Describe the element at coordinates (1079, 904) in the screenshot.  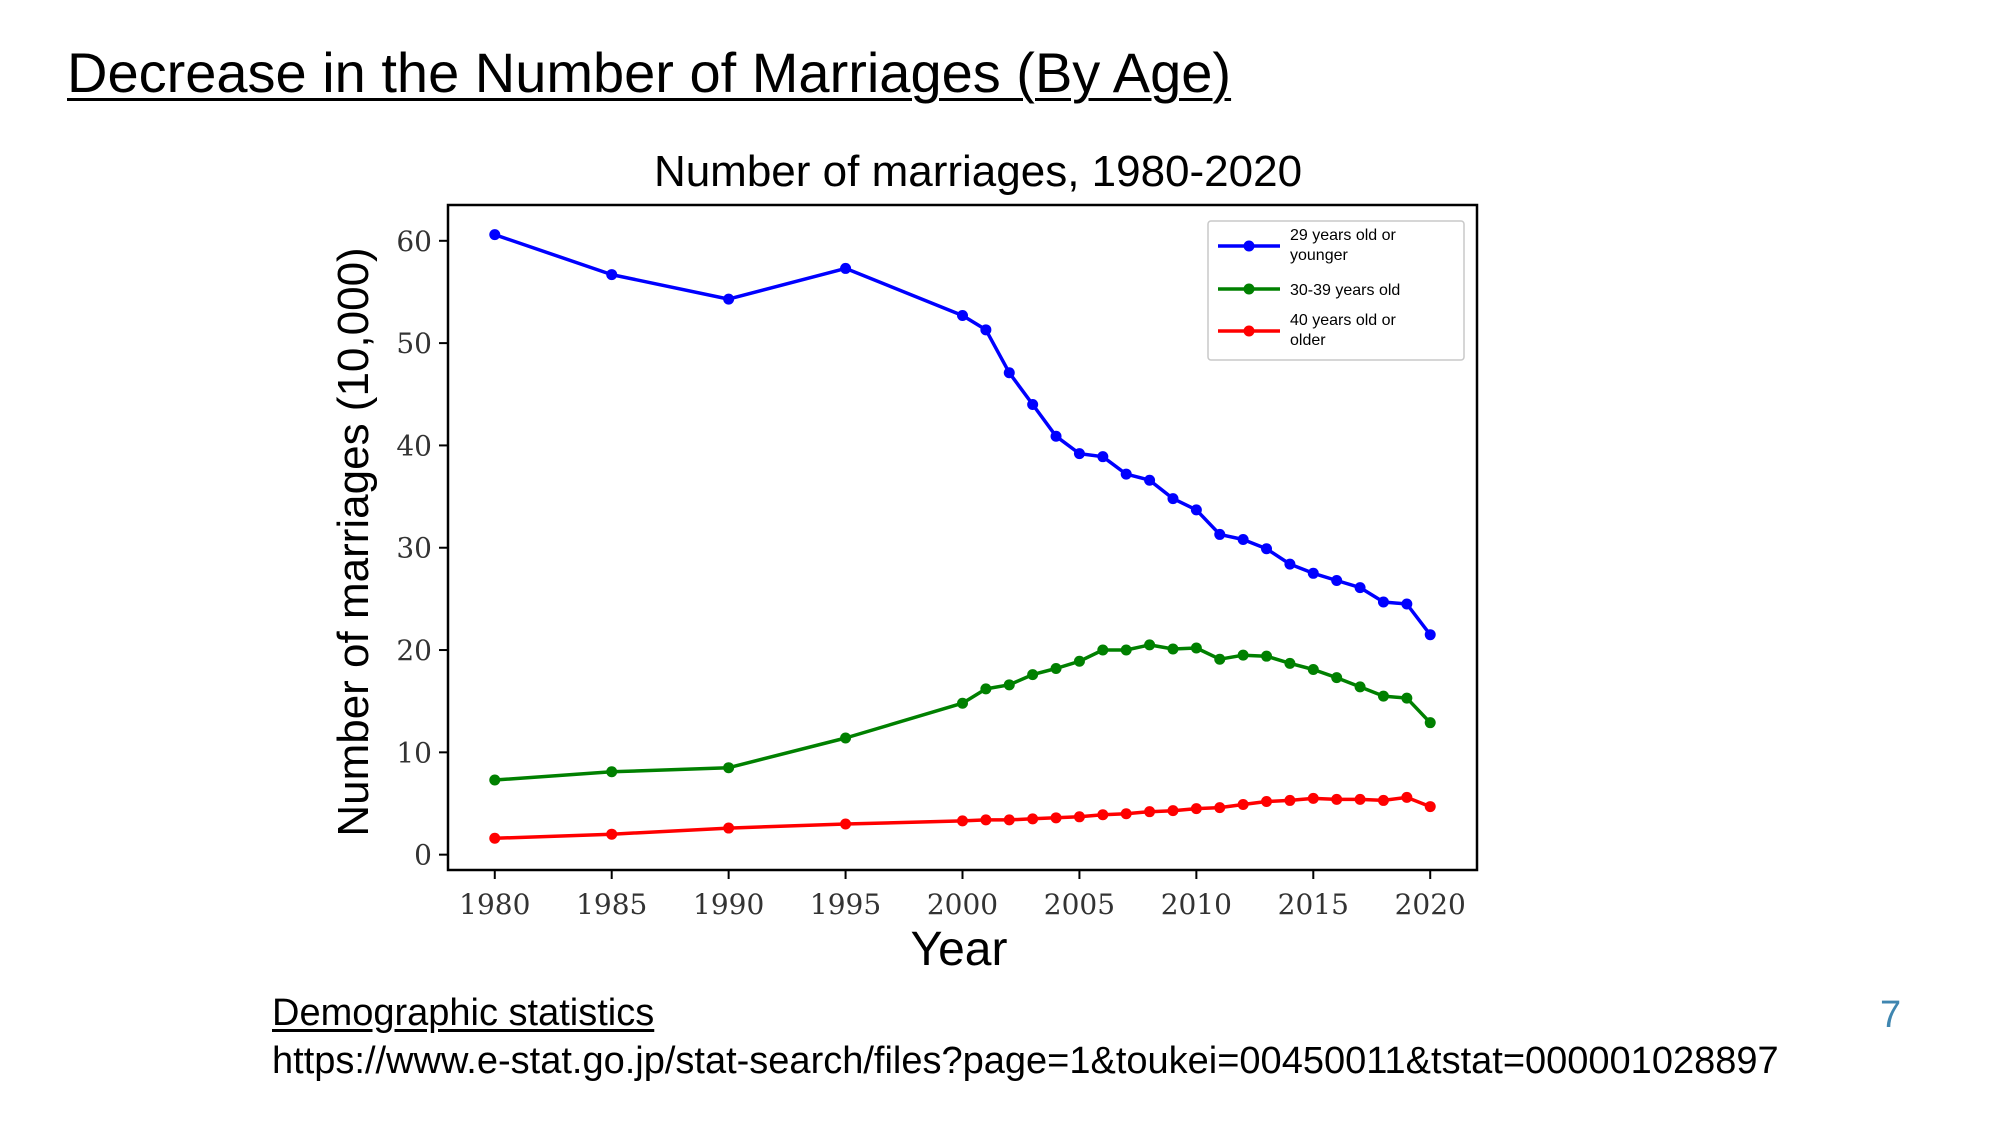
I see `x-tick-label: 2005` at that location.